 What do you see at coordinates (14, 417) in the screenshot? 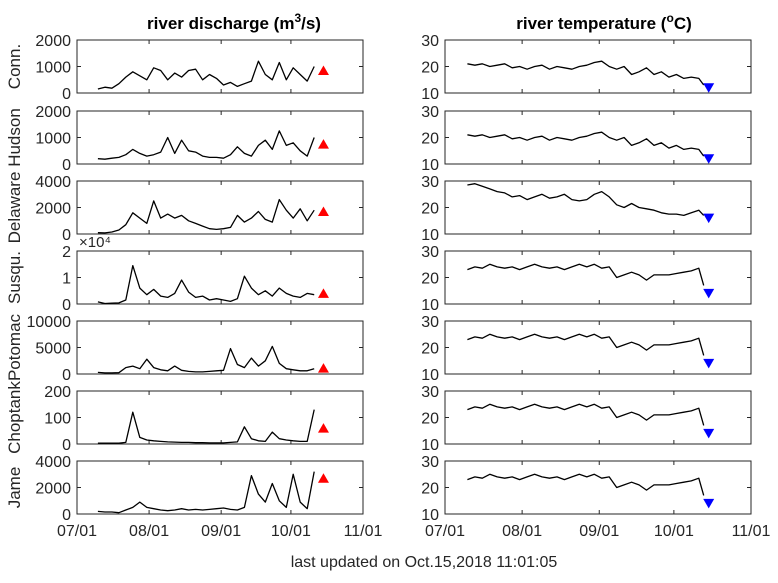
I see `y-axis-label: Choptank` at bounding box center [14, 417].